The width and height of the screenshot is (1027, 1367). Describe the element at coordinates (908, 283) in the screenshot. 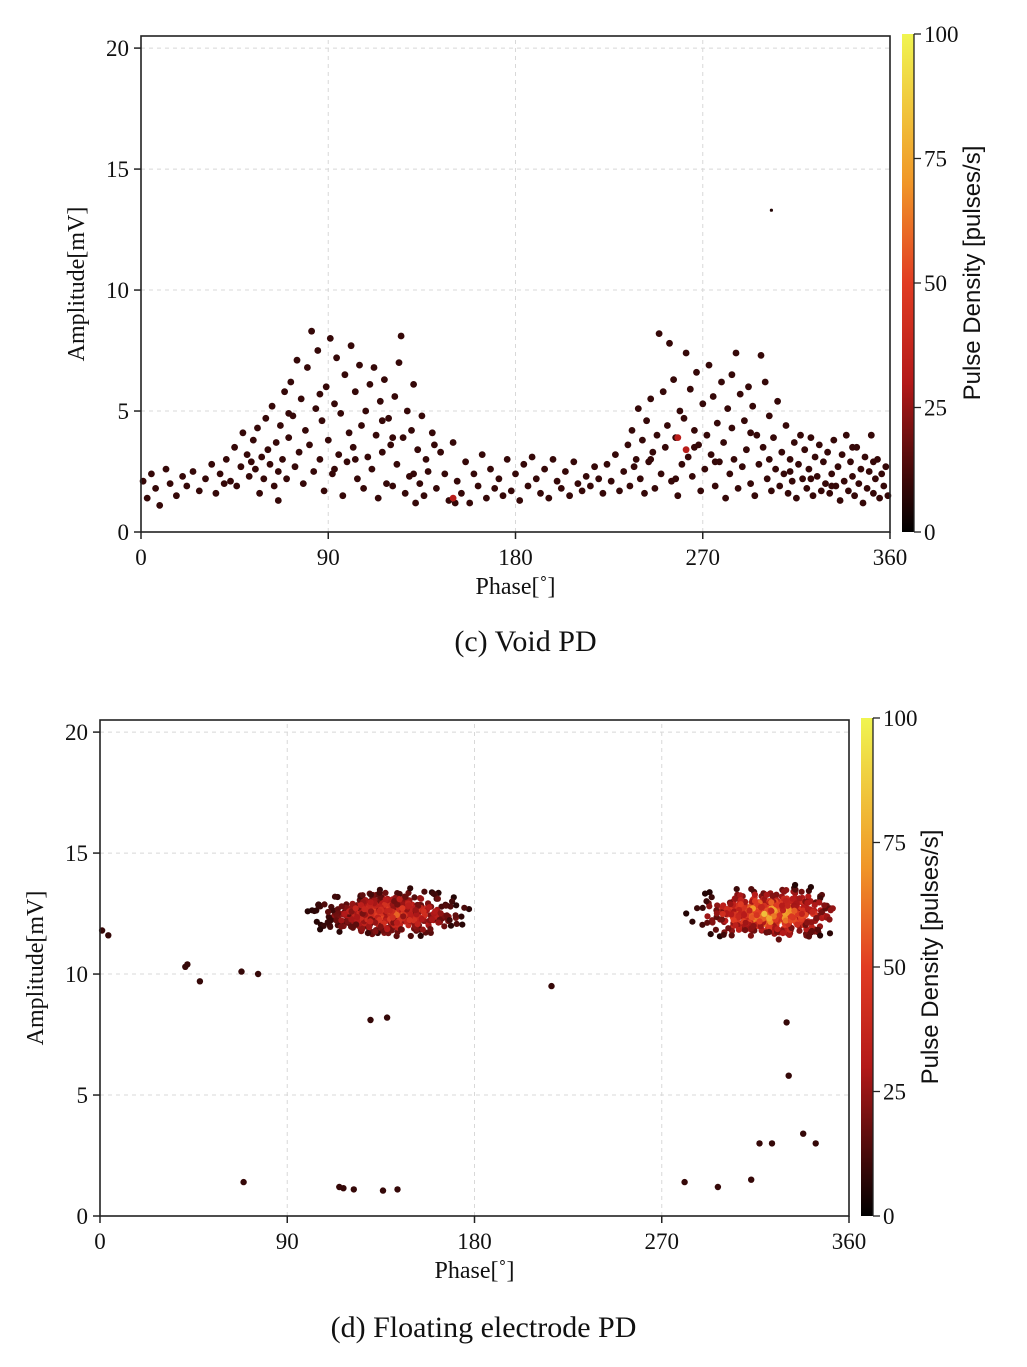

I see `colorbar` at that location.